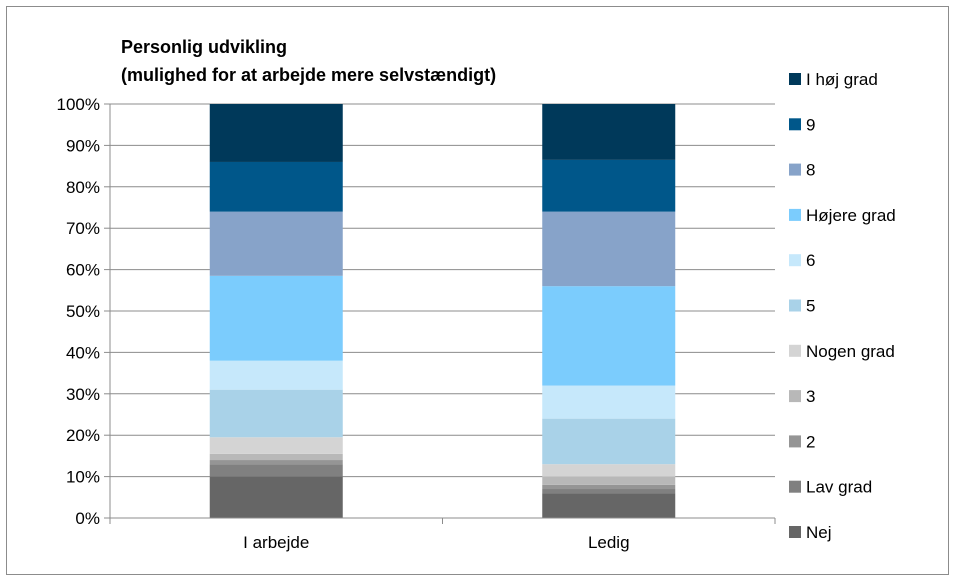  What do you see at coordinates (83, 435) in the screenshot?
I see `y-tick-label: 20%` at bounding box center [83, 435].